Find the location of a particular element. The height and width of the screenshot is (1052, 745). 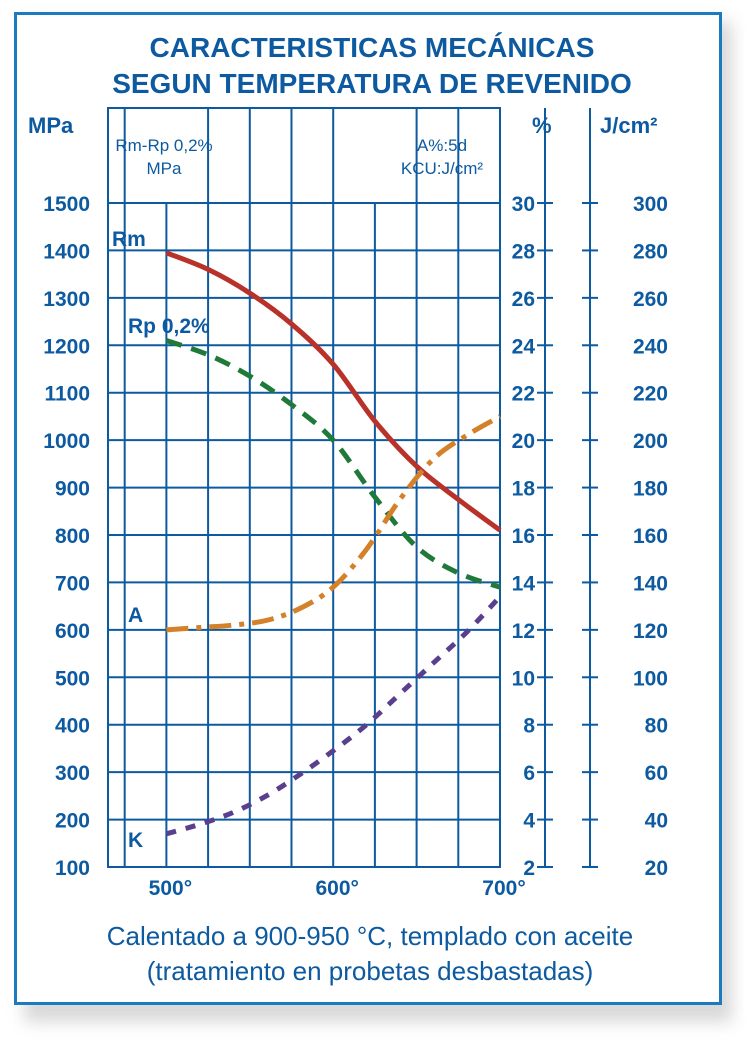

left-tick-label: 600 is located at coordinates (72, 631).